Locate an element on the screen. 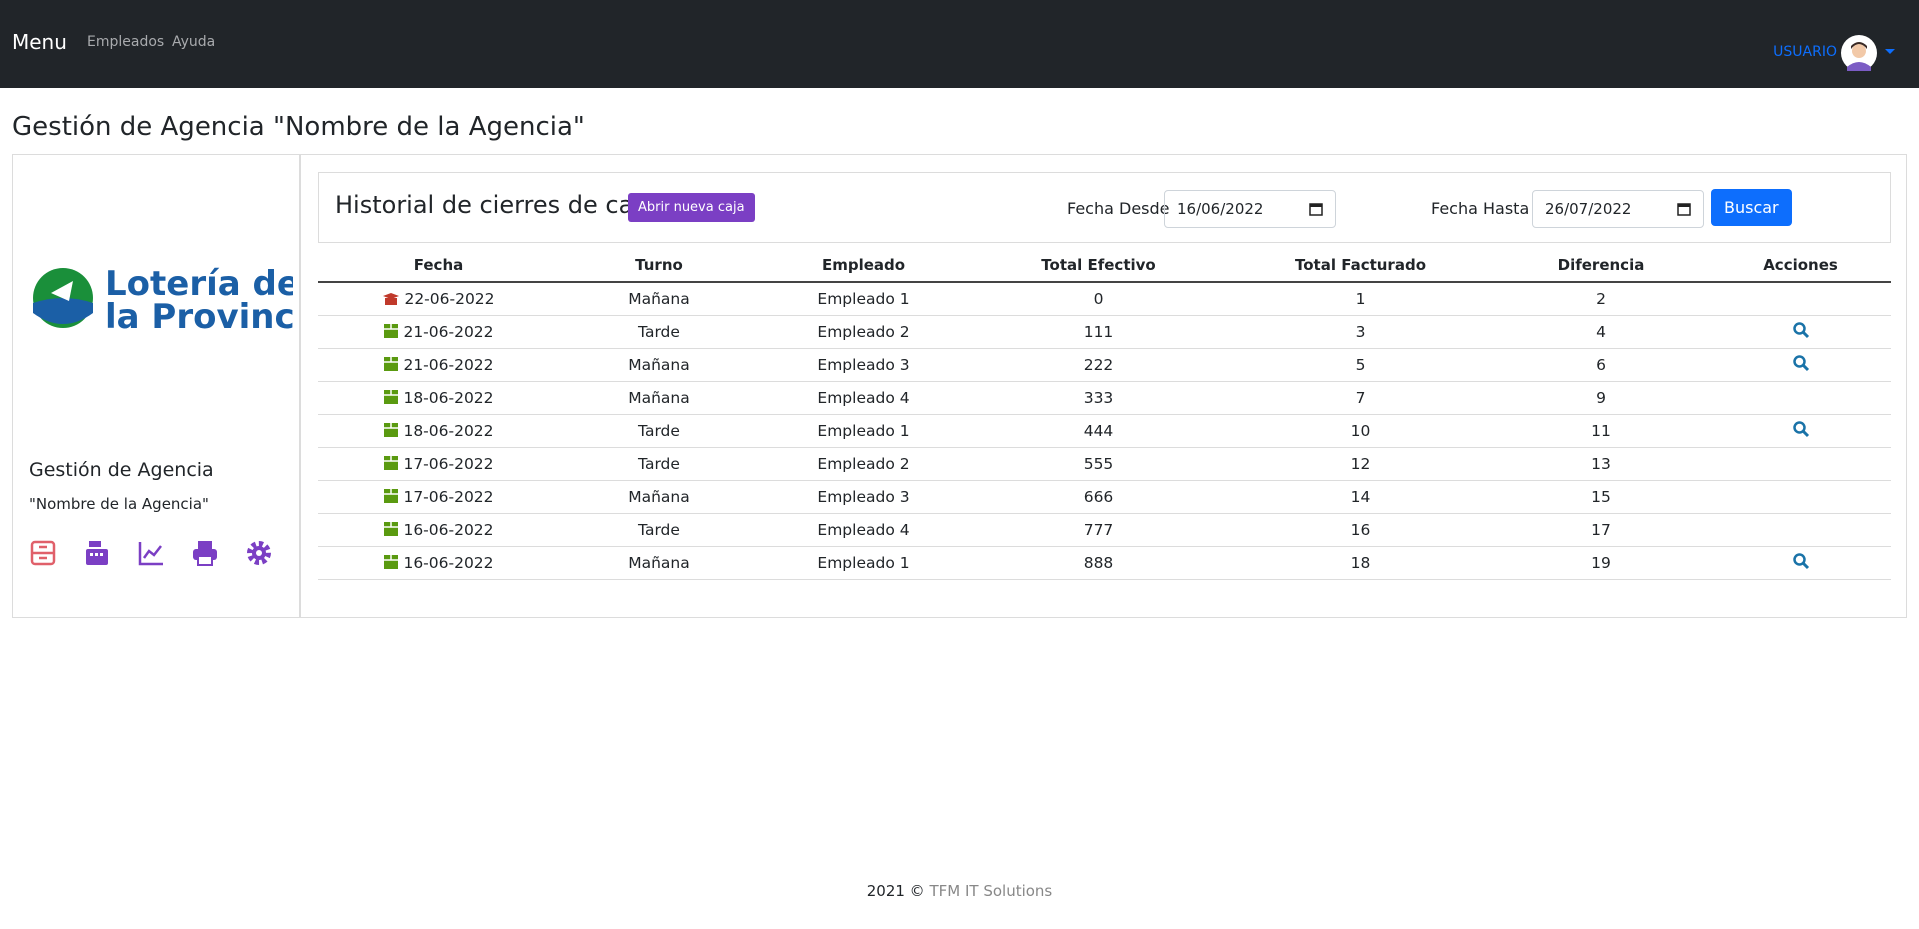  table-cell: Empleado 3 is located at coordinates (863, 497).